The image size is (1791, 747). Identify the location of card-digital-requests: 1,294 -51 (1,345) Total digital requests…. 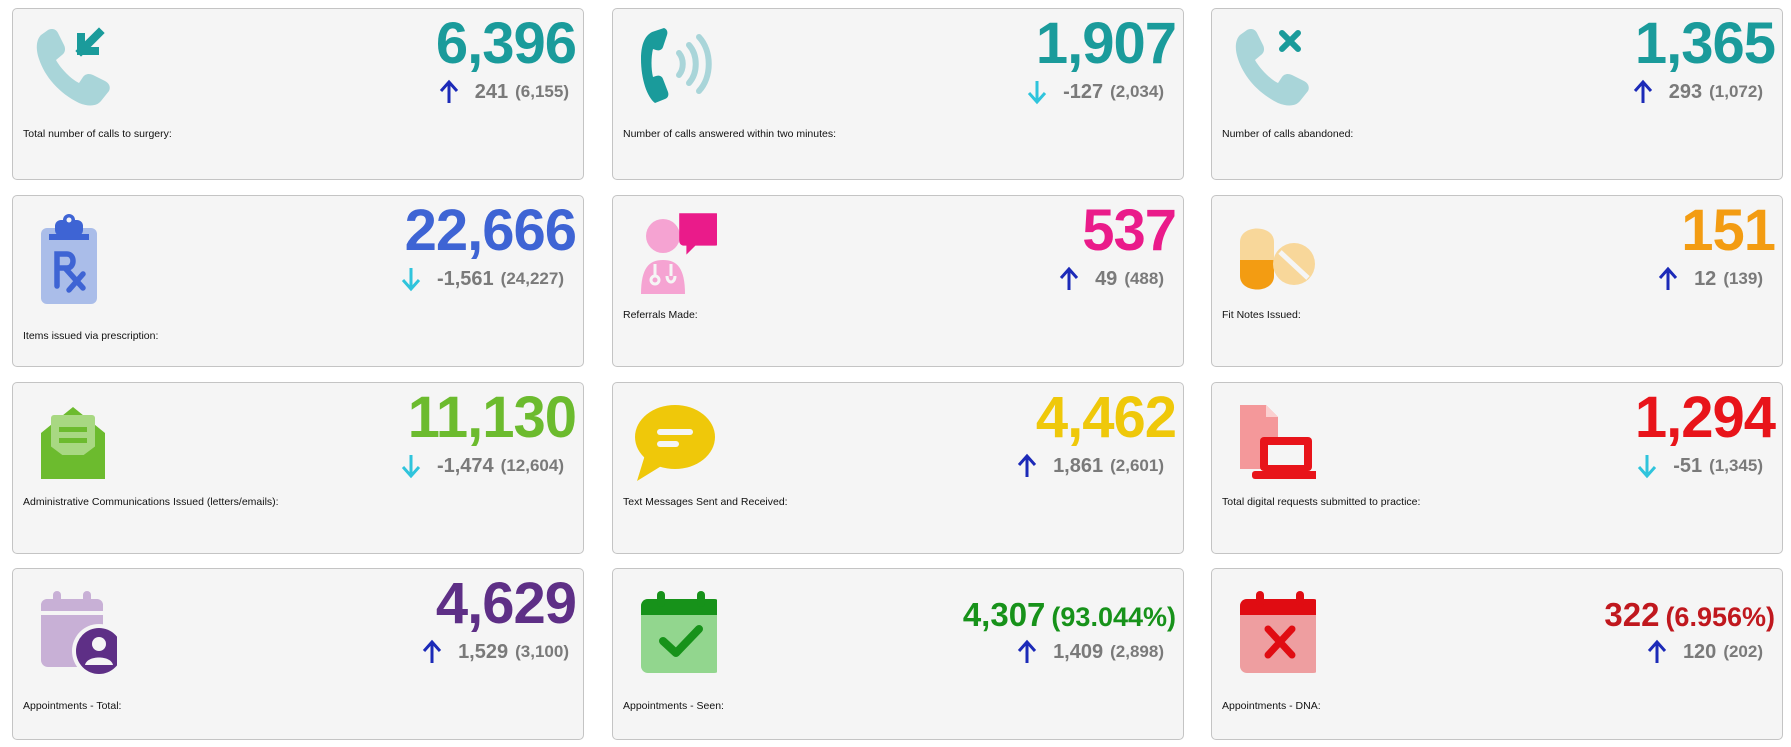
(1497, 468).